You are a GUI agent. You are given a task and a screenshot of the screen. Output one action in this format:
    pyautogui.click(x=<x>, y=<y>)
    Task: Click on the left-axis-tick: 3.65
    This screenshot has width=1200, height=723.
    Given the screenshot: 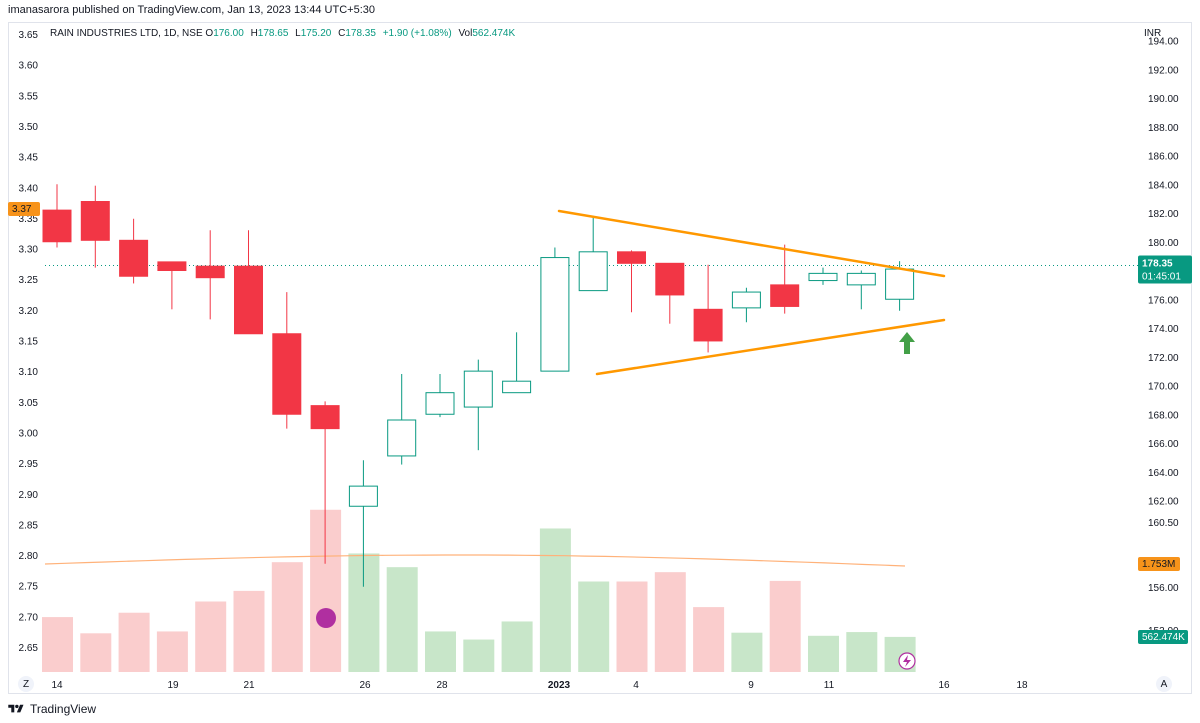 What is the action you would take?
    pyautogui.click(x=29, y=35)
    